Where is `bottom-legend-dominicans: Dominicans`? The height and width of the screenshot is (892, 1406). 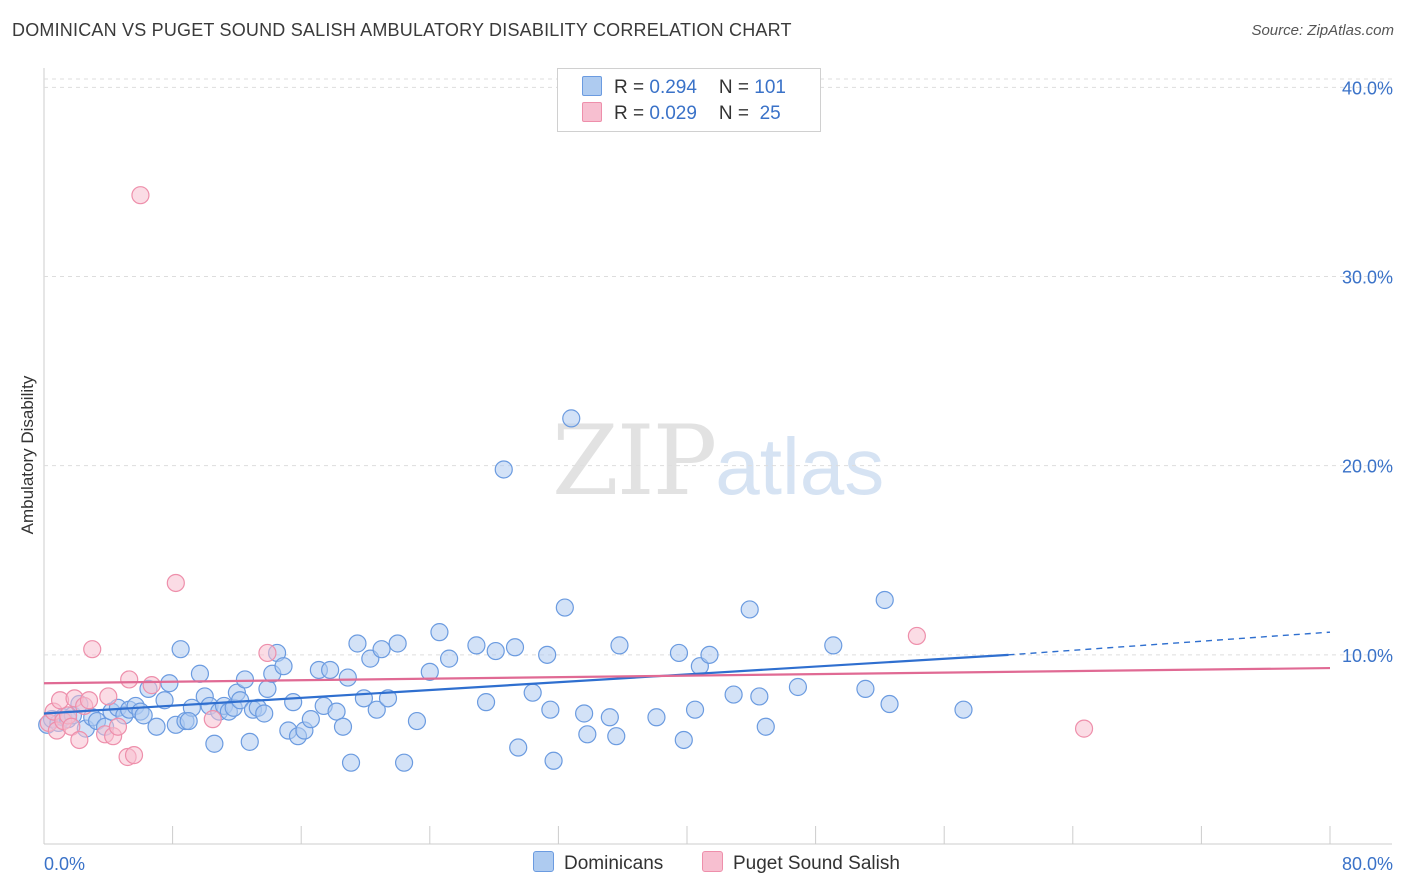
bottom-legend-dominicans: Dominicans is located at coordinates (598, 863).